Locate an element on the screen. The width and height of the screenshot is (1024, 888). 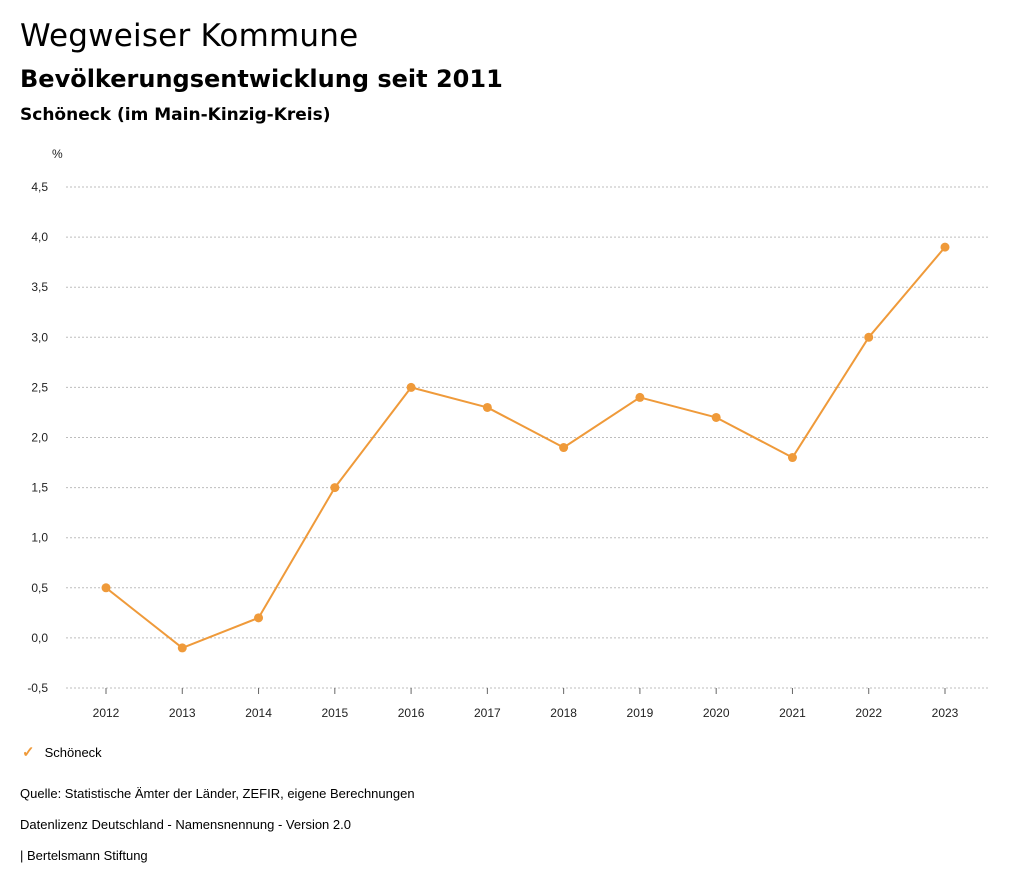
chart-legend: ✓ Schöneck is located at coordinates (62, 752).